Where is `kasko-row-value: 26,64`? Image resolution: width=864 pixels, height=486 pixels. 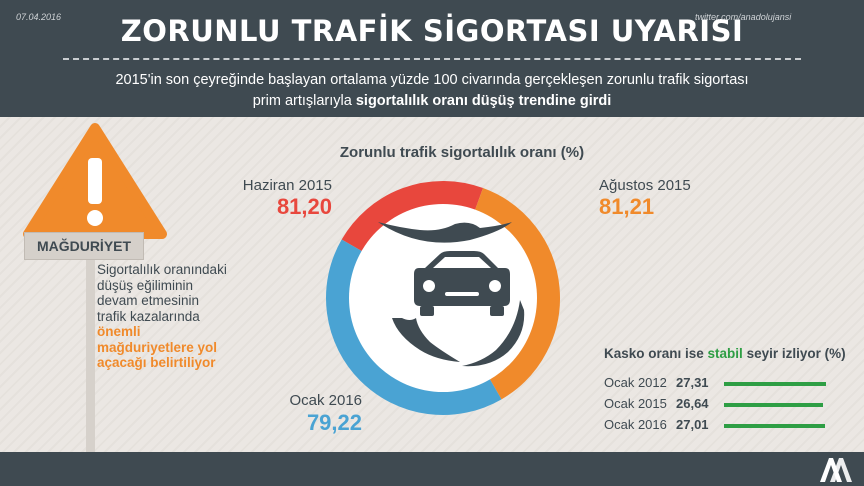
kasko-row-value: 26,64 is located at coordinates (692, 403).